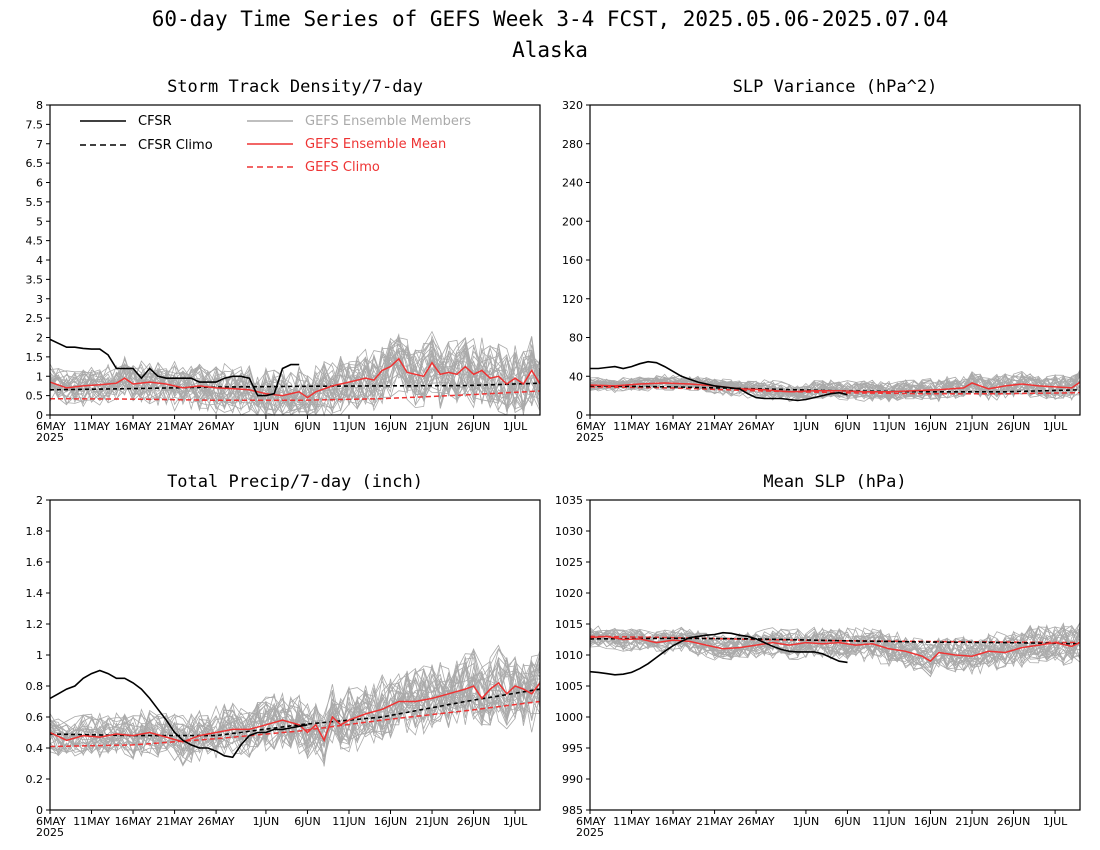 This screenshot has height=850, width=1100. Describe the element at coordinates (569, 531) in the screenshot. I see `y-tick-label: 1030` at that location.